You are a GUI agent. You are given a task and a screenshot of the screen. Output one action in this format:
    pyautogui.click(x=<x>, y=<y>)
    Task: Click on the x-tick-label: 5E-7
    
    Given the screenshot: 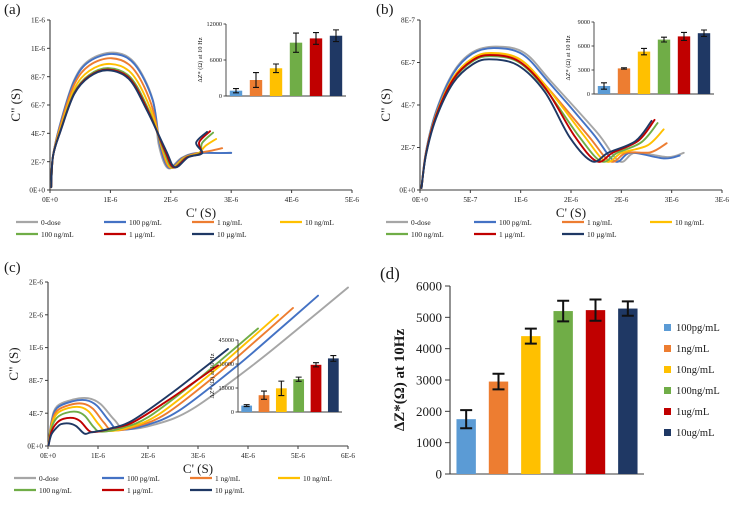 What is the action you would take?
    pyautogui.click(x=470, y=200)
    